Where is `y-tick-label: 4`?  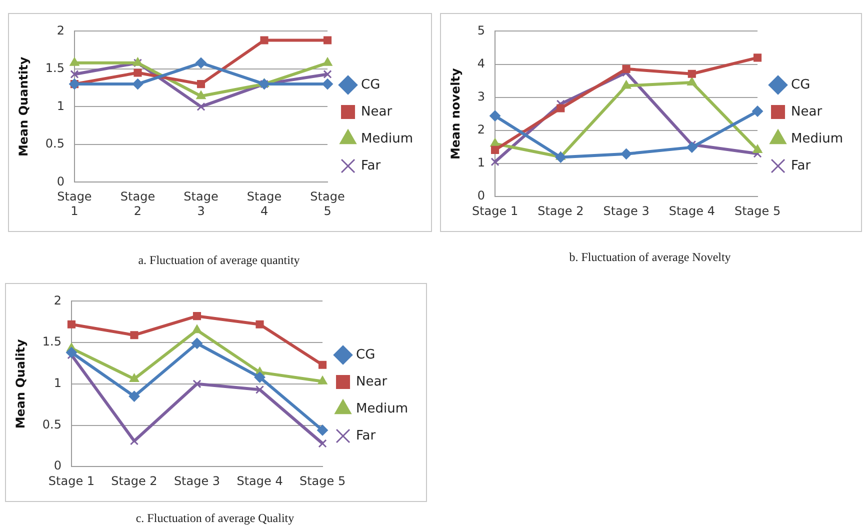
y-tick-label: 4 is located at coordinates (481, 63).